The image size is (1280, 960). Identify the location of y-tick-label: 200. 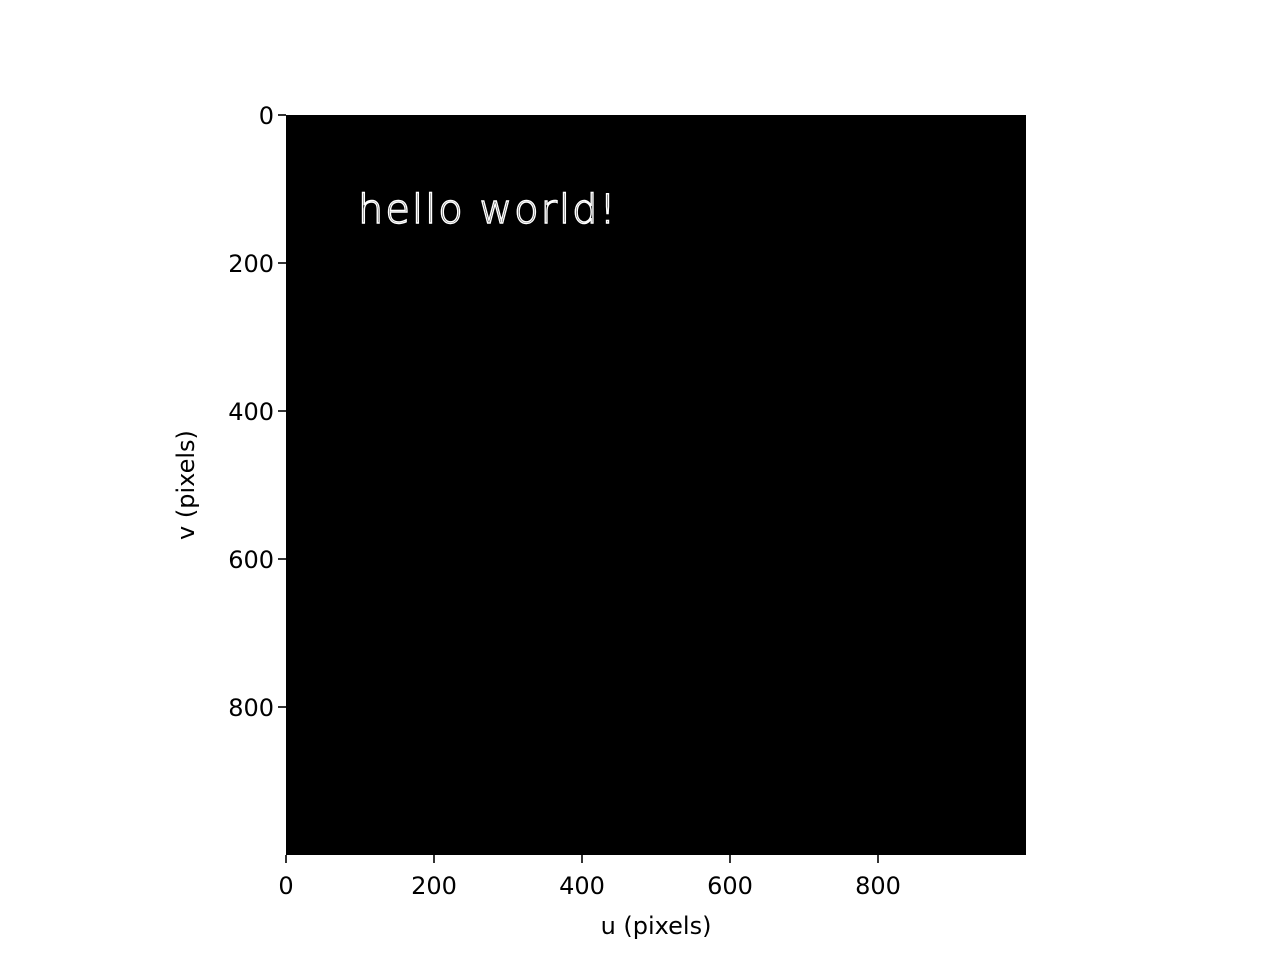
(251, 264).